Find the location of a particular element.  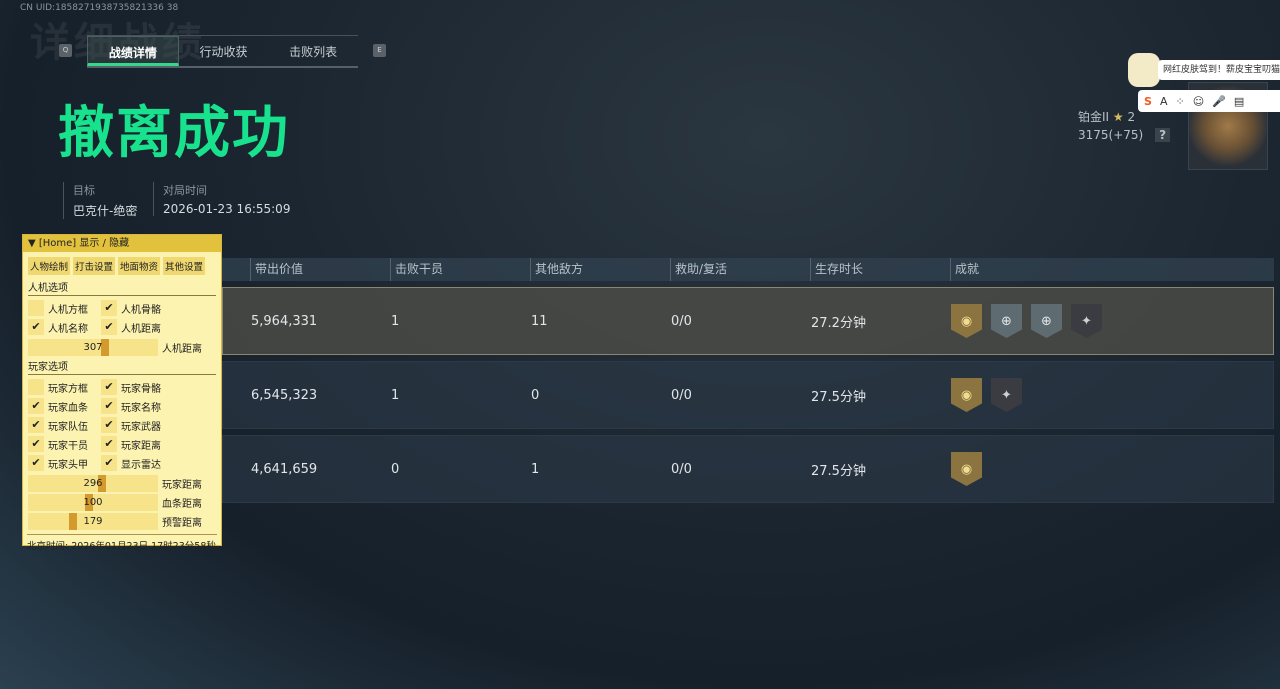

target-label: 目标 is located at coordinates (84, 190).